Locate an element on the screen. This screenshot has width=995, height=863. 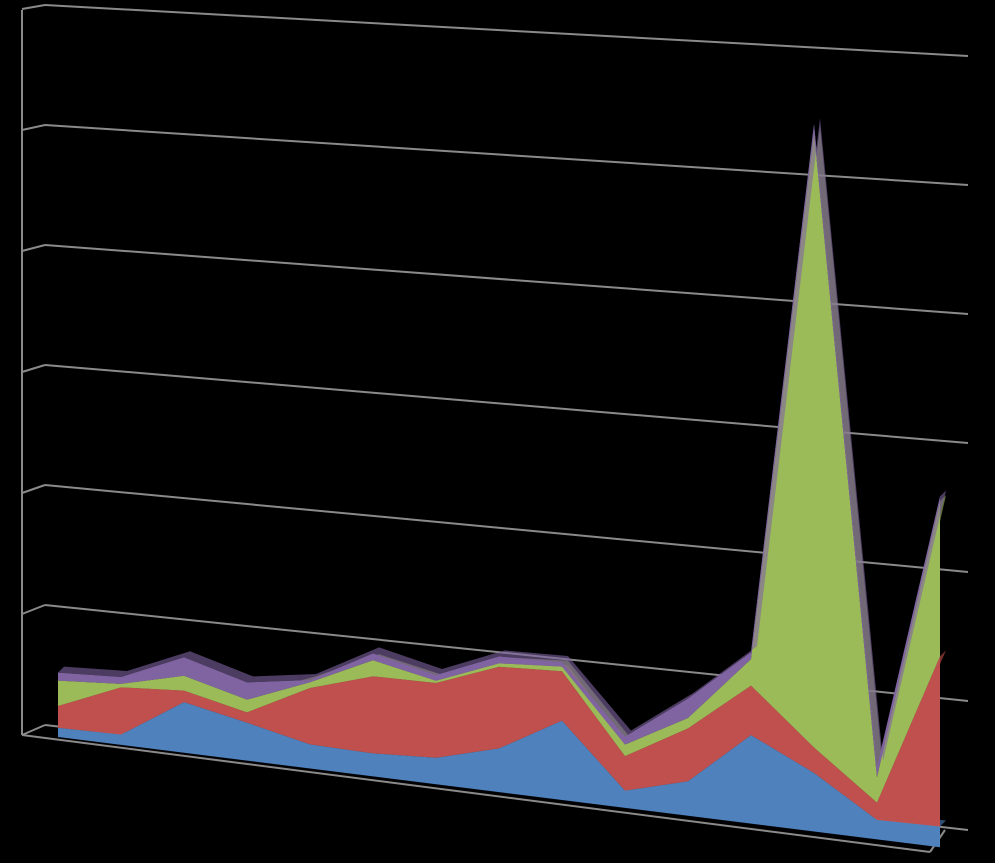
axis-line is located at coordinates (476, 793).